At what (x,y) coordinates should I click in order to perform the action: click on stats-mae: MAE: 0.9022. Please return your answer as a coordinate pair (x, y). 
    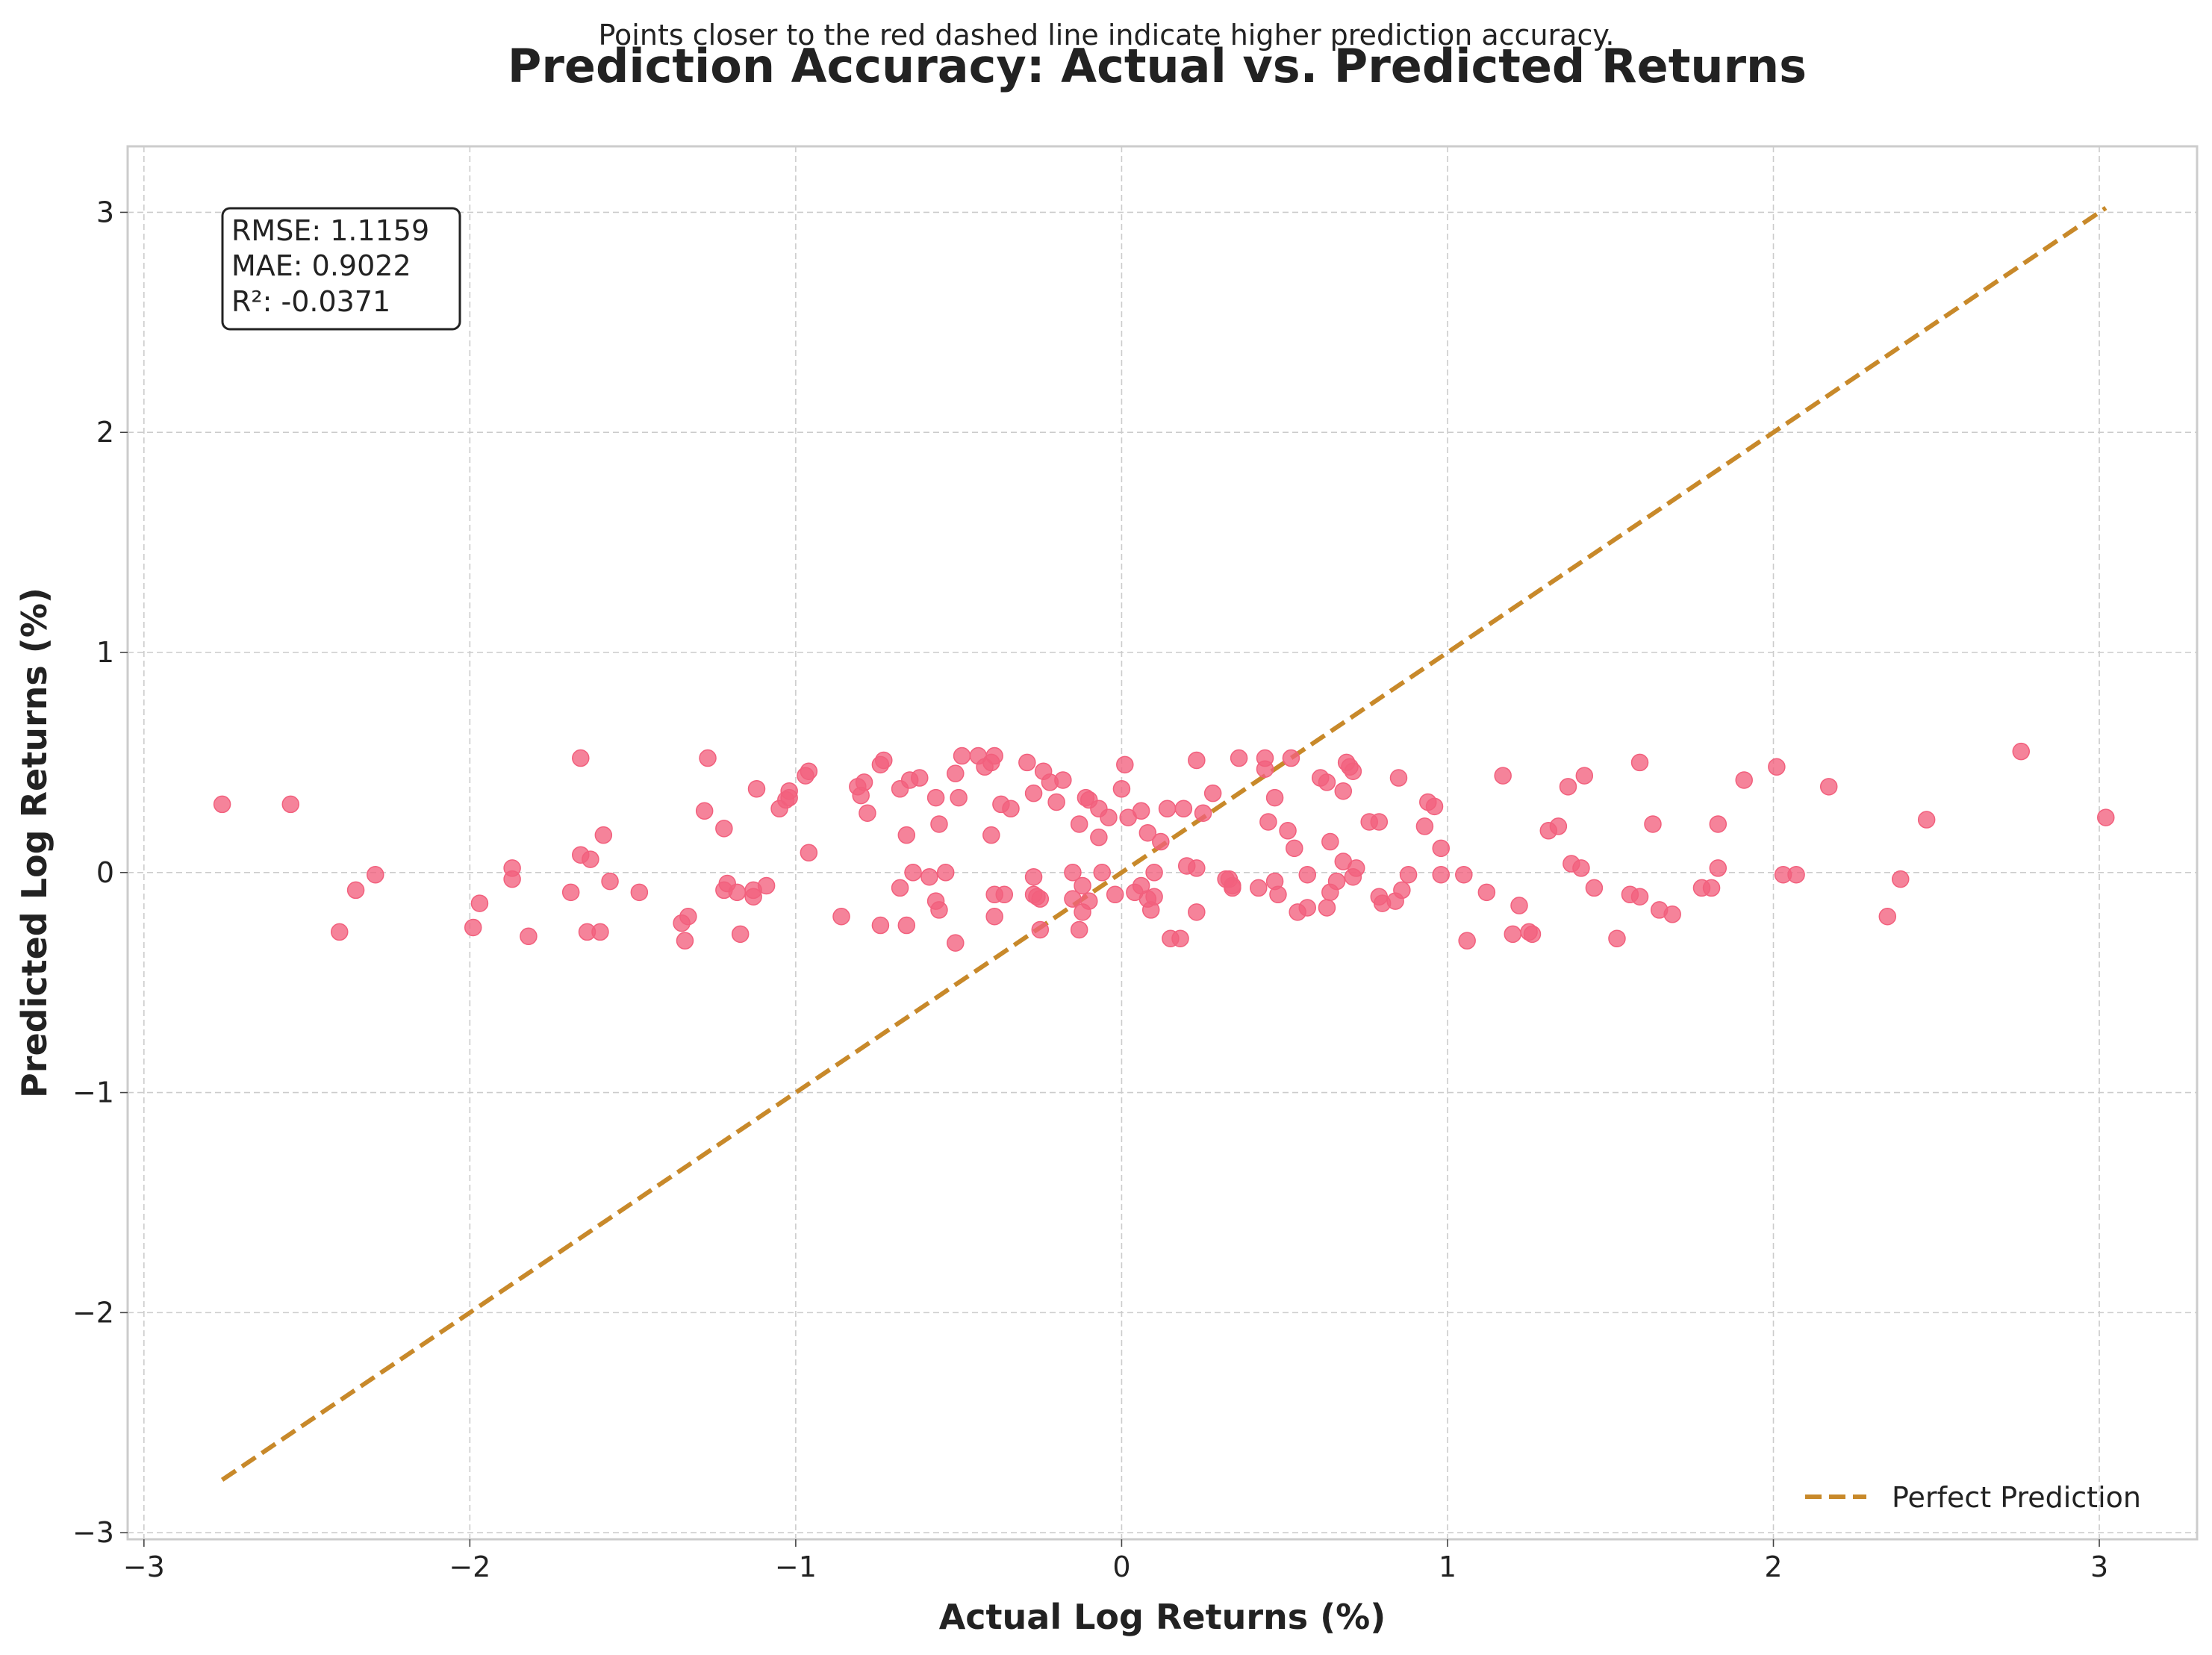
    Looking at the image, I should click on (321, 265).